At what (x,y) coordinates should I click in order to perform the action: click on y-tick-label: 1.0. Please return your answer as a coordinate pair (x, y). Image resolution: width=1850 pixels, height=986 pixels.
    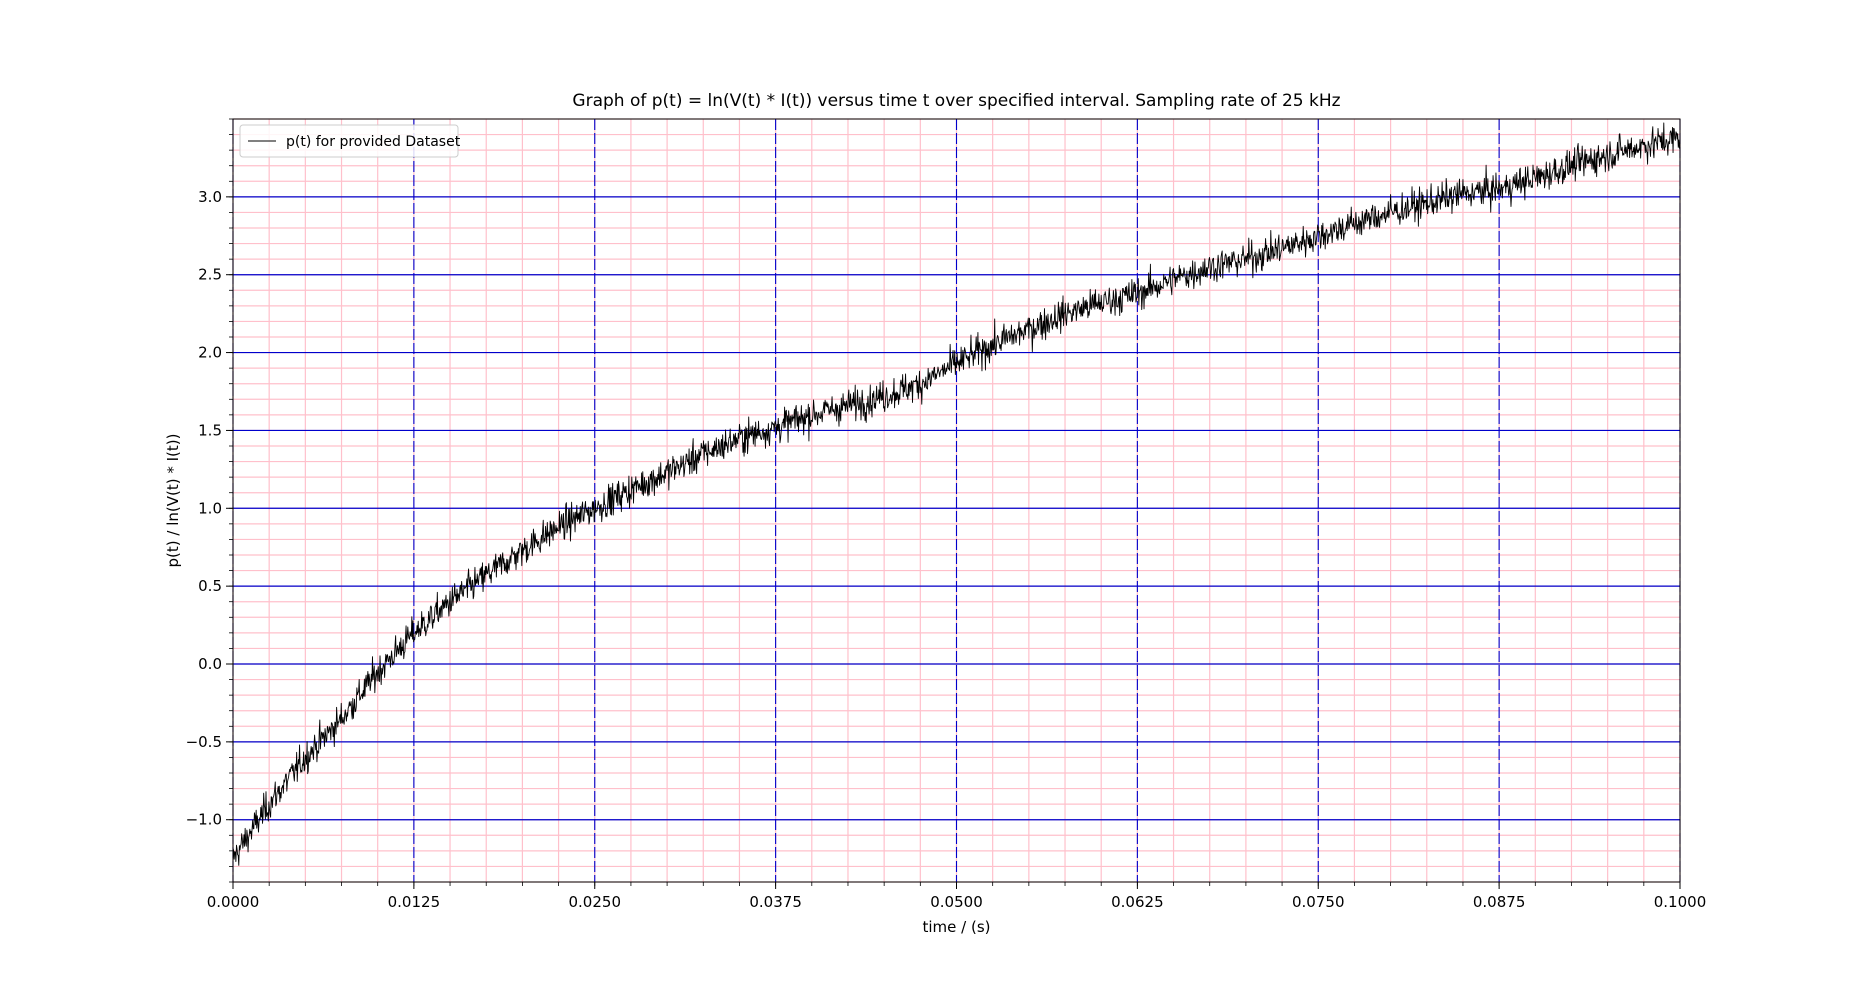
    Looking at the image, I should click on (210, 508).